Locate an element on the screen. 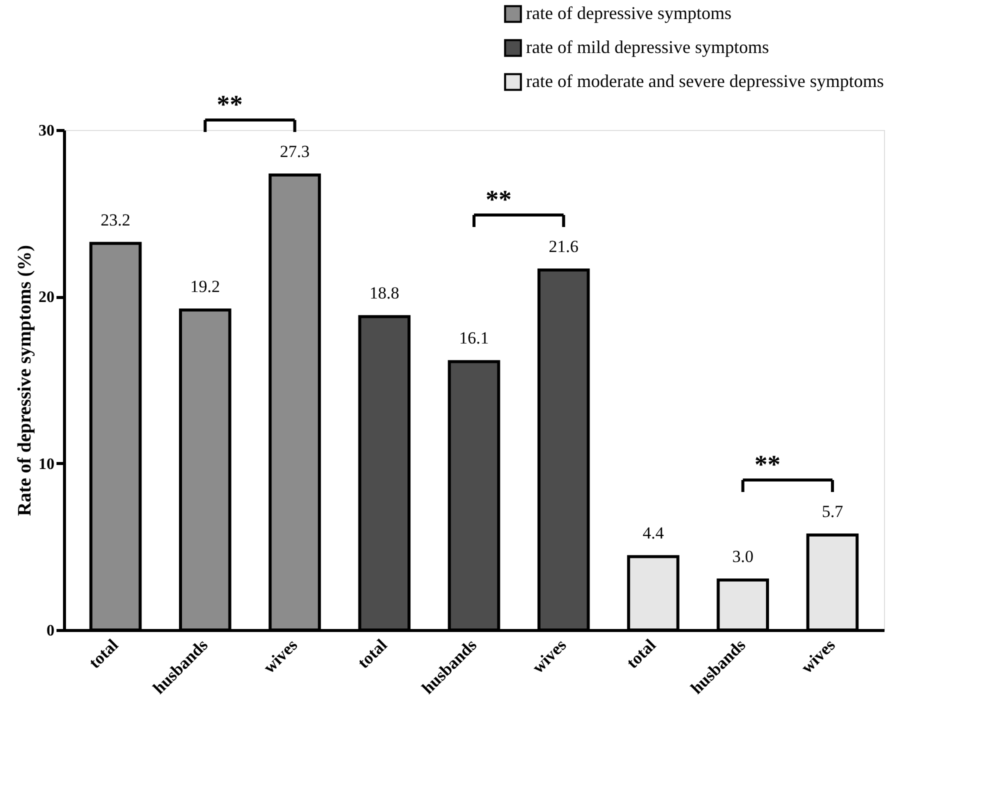 This screenshot has width=1000, height=796. y-tick-label: 30 is located at coordinates (46, 131).